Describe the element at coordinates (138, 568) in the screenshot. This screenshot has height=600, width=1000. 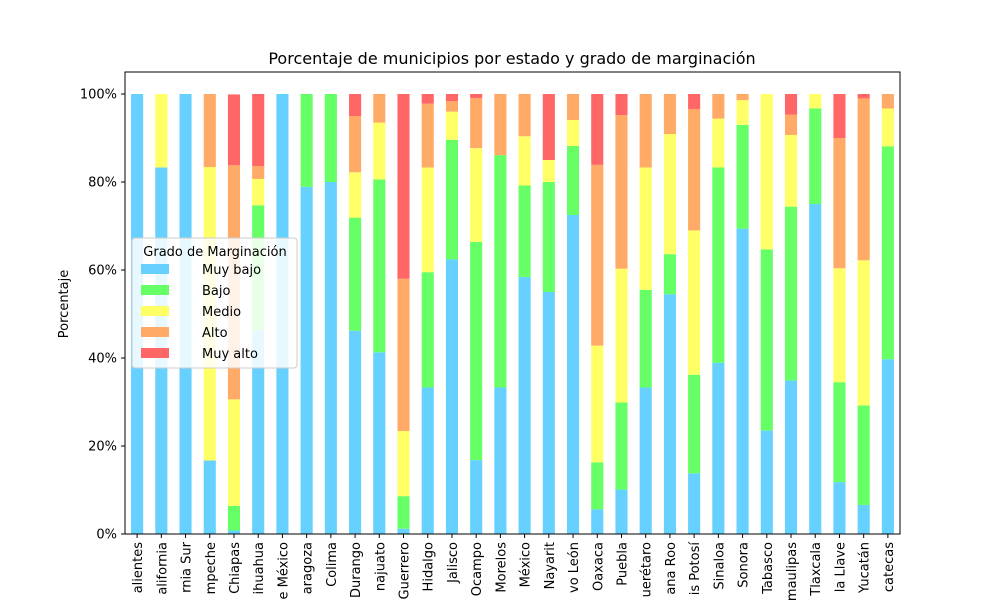
I see `x-tick-label: alientes` at that location.